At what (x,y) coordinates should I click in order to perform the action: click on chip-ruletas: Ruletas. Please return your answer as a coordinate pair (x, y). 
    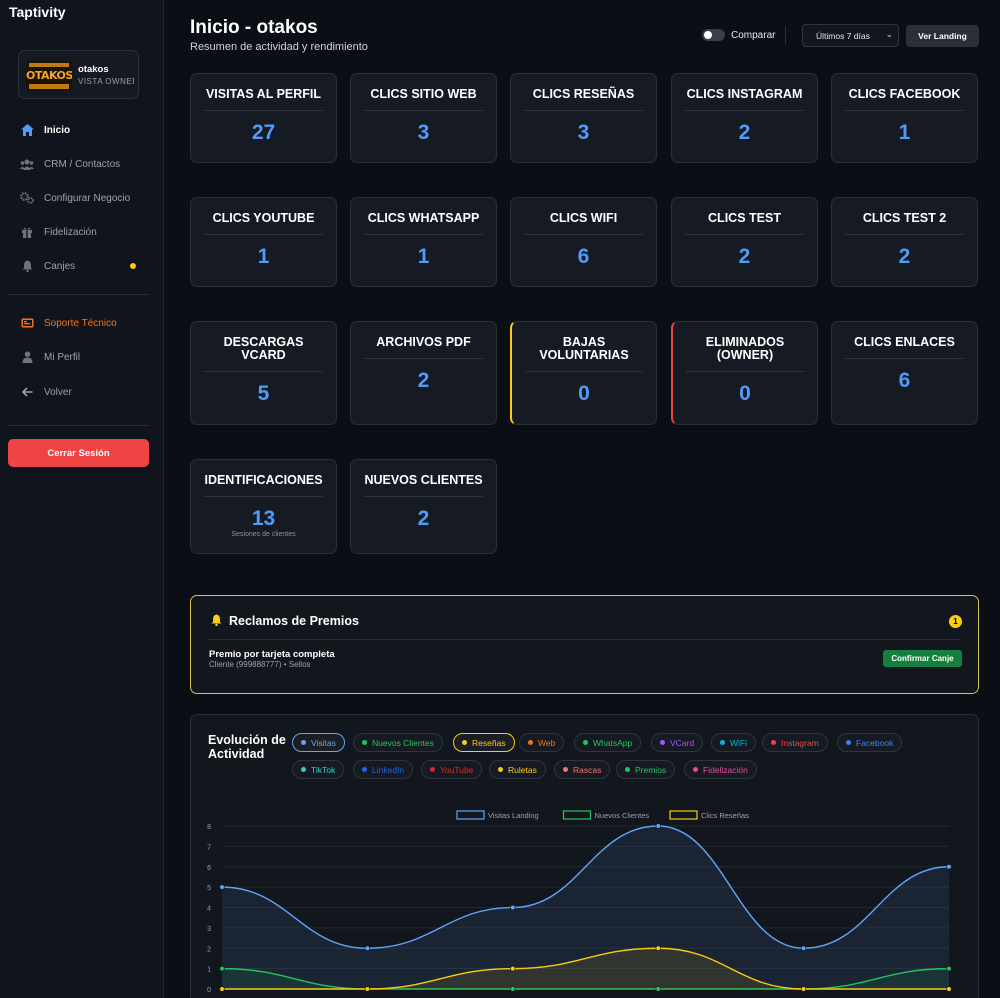
    Looking at the image, I should click on (517, 769).